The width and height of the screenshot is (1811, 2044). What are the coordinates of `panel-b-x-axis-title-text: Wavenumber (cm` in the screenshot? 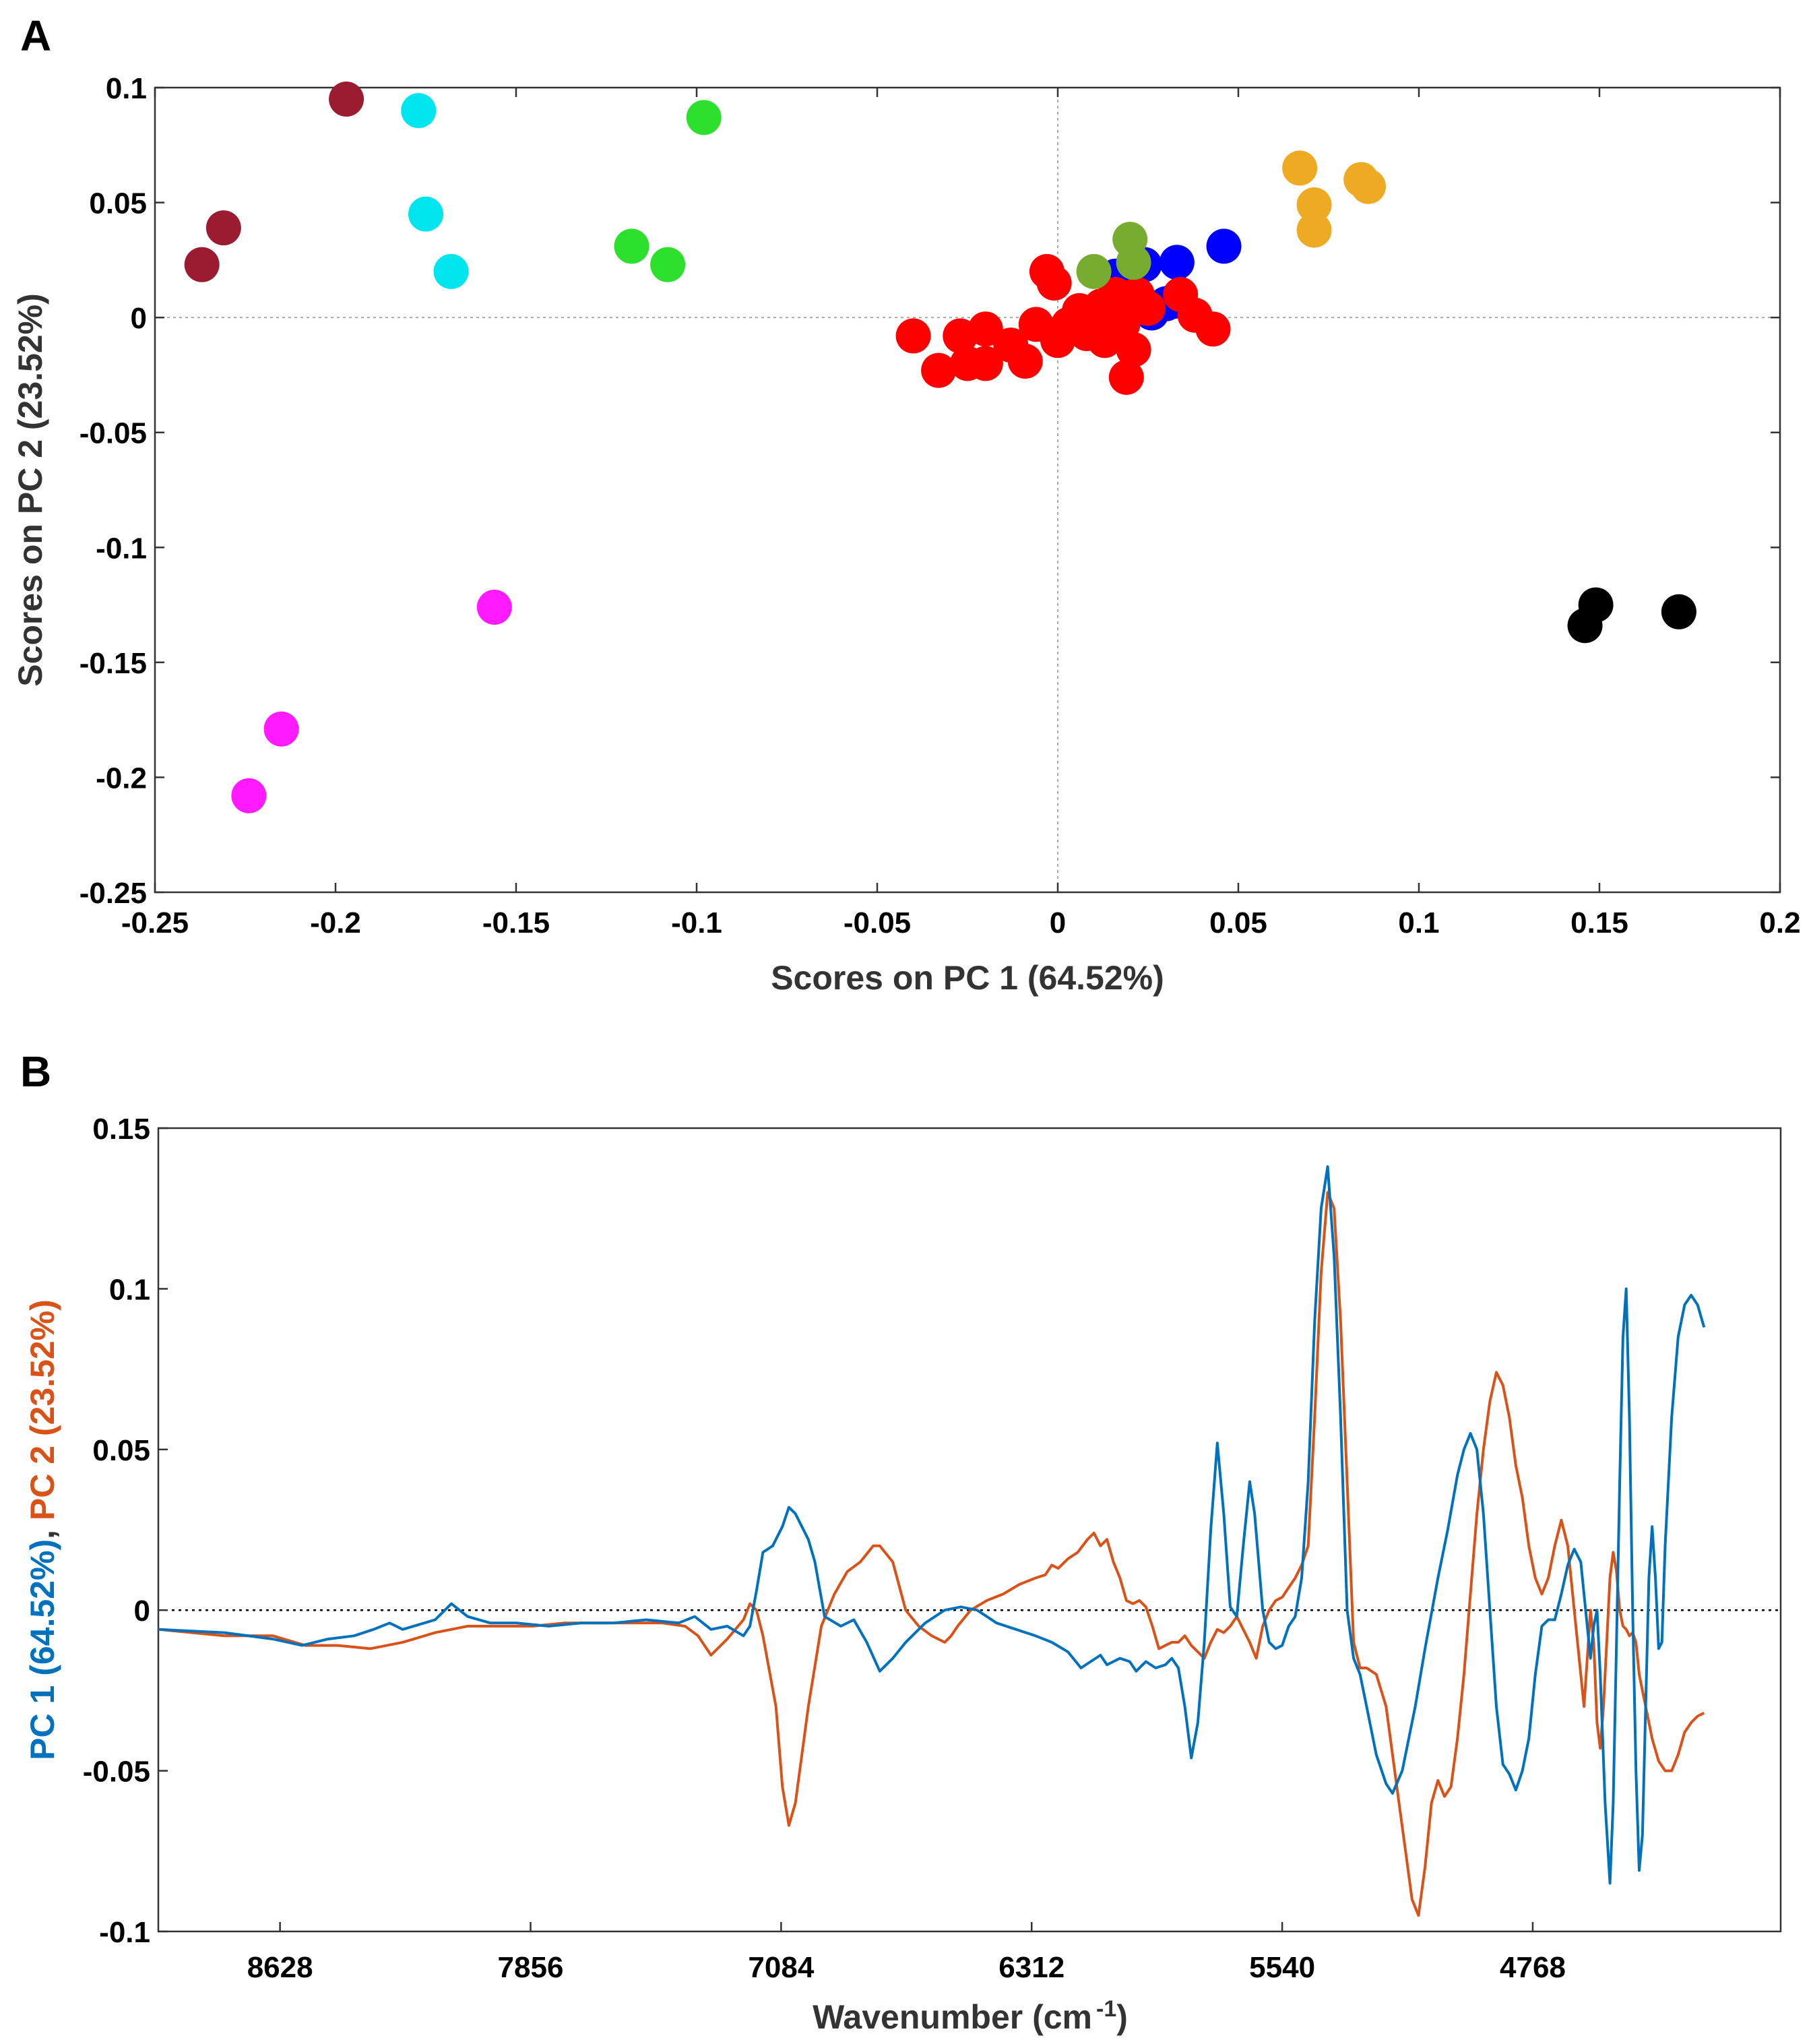 It's located at (952, 2017).